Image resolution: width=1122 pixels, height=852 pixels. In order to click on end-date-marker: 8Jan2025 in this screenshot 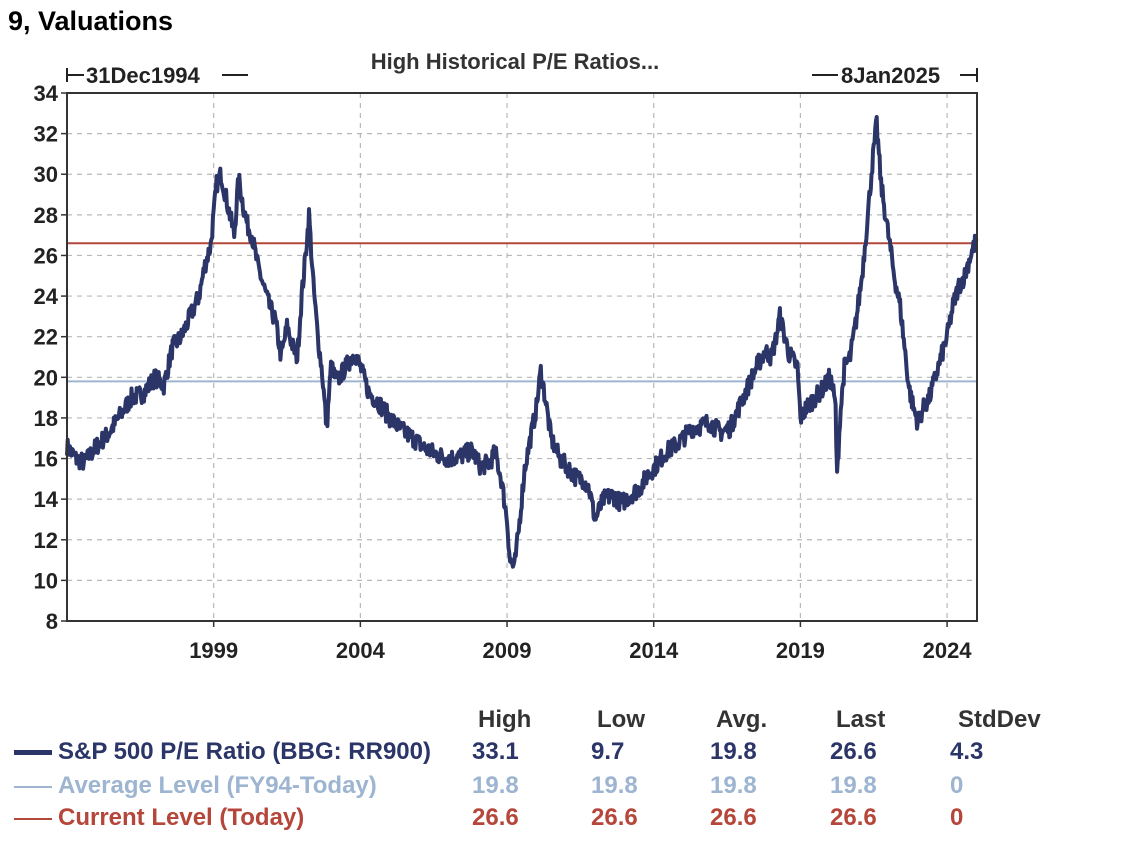, I will do `click(895, 75)`.